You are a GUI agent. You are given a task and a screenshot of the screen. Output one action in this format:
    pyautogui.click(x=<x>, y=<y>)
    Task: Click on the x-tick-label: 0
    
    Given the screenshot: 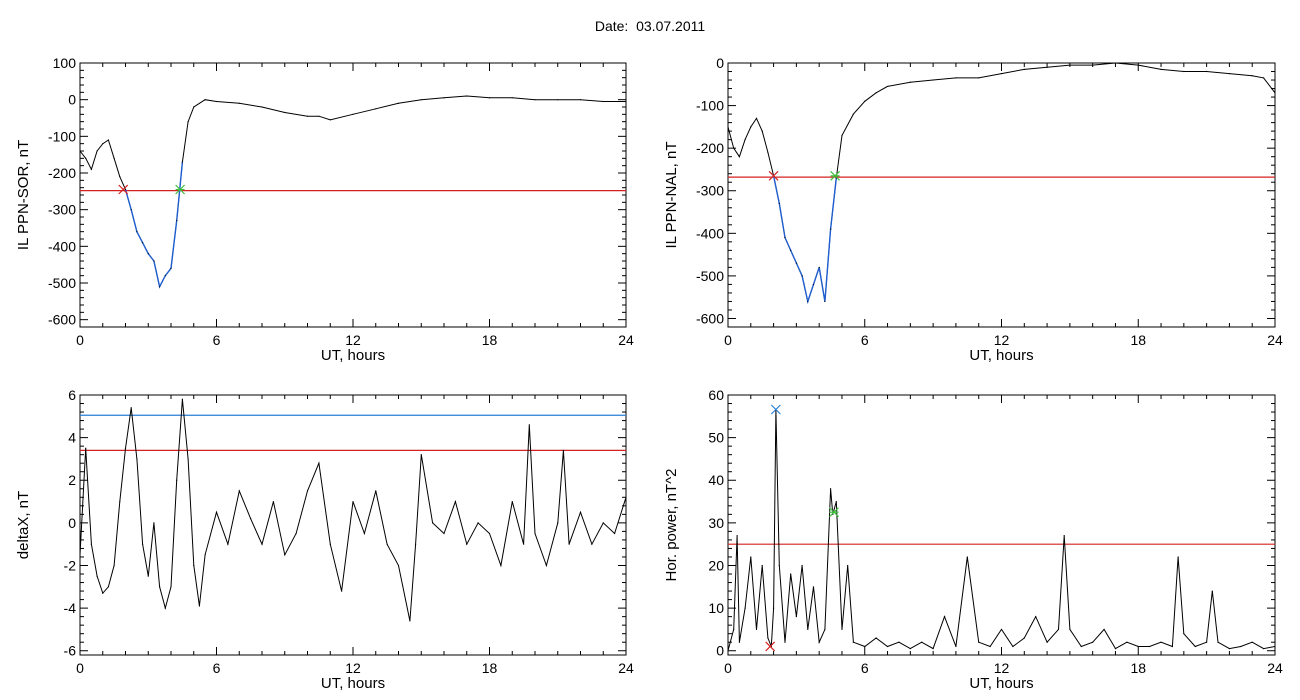 What is the action you would take?
    pyautogui.click(x=80, y=340)
    